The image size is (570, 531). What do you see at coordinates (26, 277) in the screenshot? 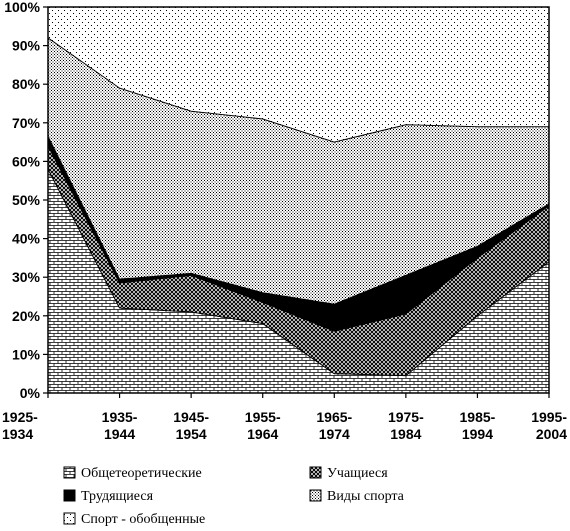
I see `y-tick-label: 30%` at bounding box center [26, 277].